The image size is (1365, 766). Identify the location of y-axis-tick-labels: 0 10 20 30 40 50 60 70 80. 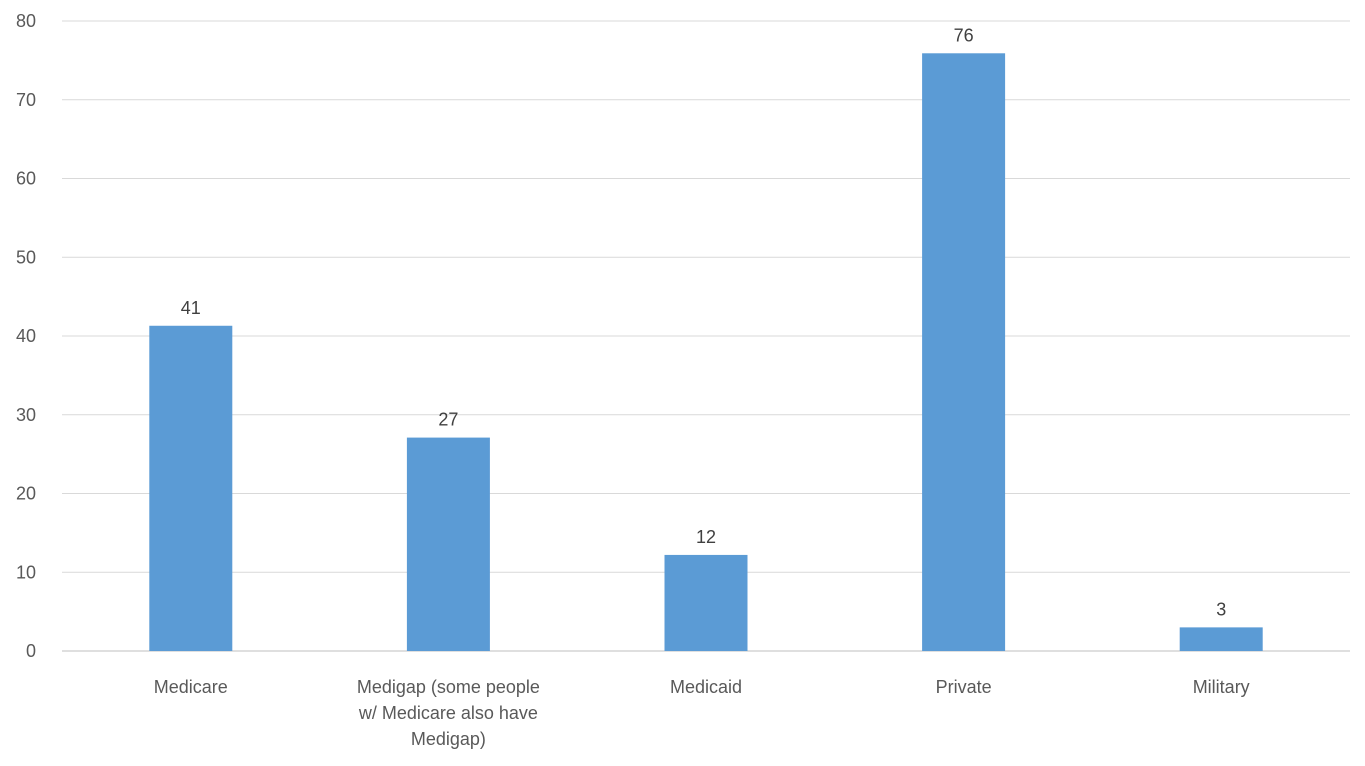
(26, 336).